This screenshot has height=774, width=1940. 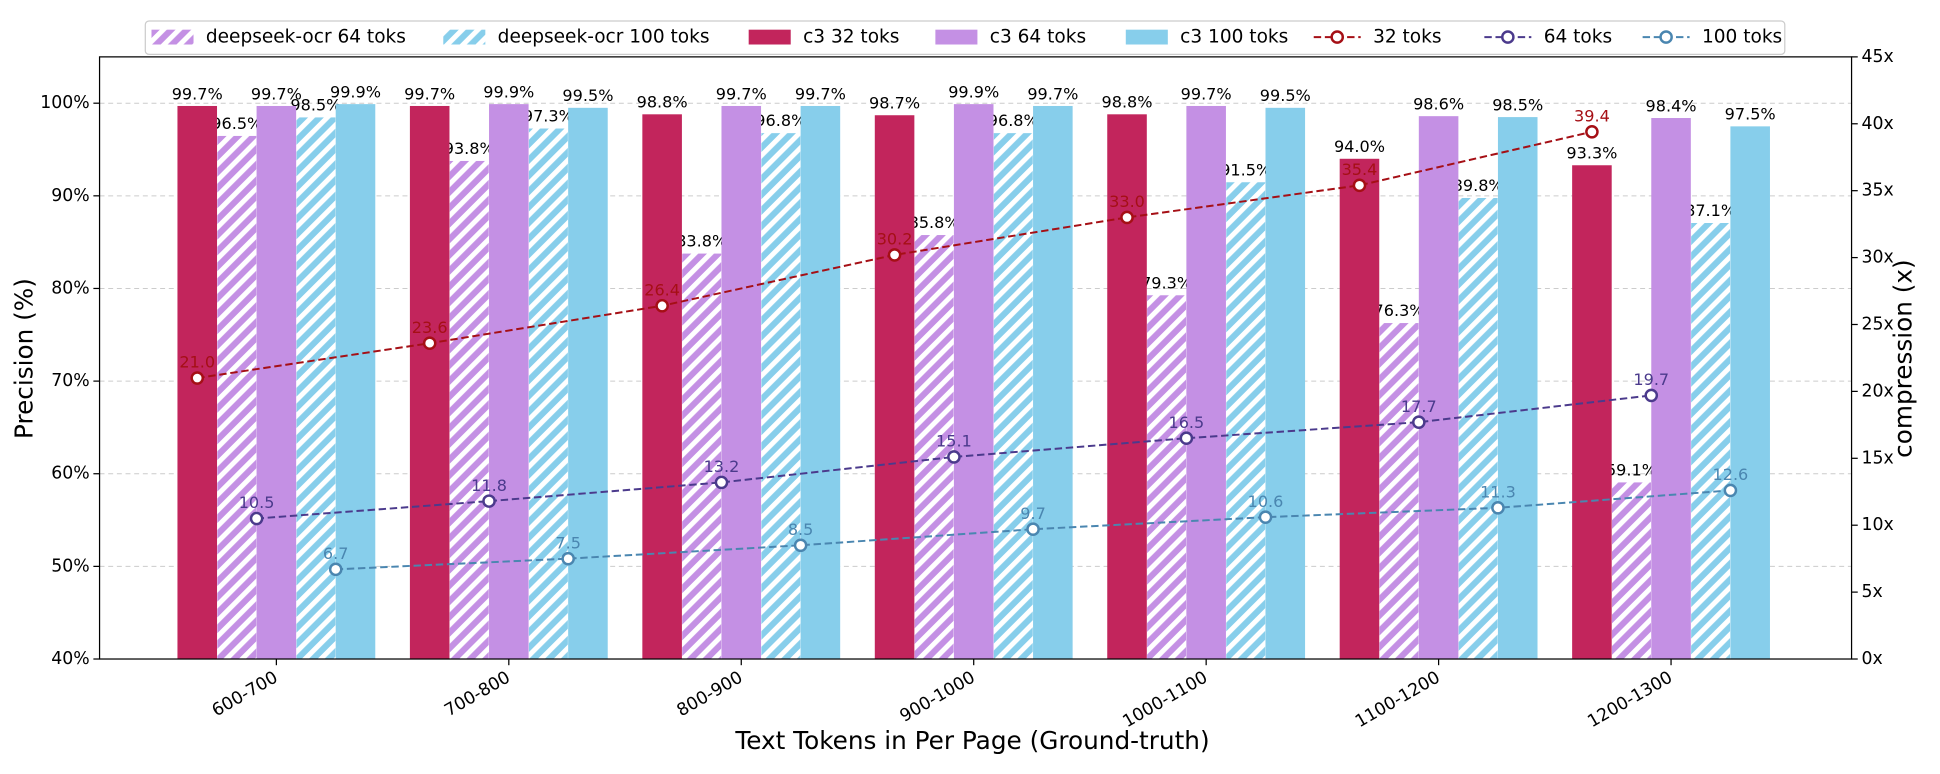 What do you see at coordinates (1013, 120) in the screenshot?
I see `bar-value-label: 96.8%` at bounding box center [1013, 120].